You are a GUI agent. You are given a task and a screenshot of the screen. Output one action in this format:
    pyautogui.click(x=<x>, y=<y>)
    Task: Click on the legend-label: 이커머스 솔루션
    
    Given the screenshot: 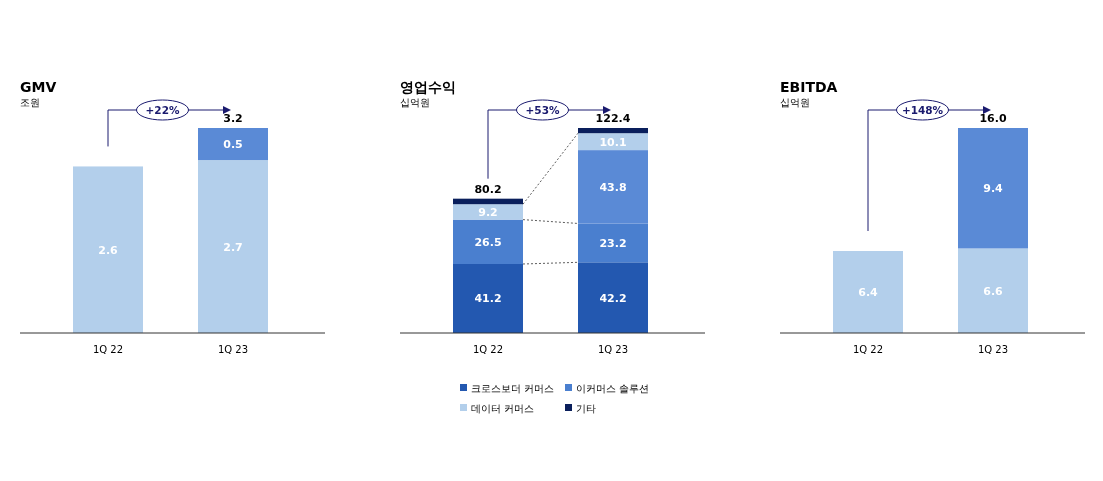 What is the action you would take?
    pyautogui.click(x=613, y=388)
    